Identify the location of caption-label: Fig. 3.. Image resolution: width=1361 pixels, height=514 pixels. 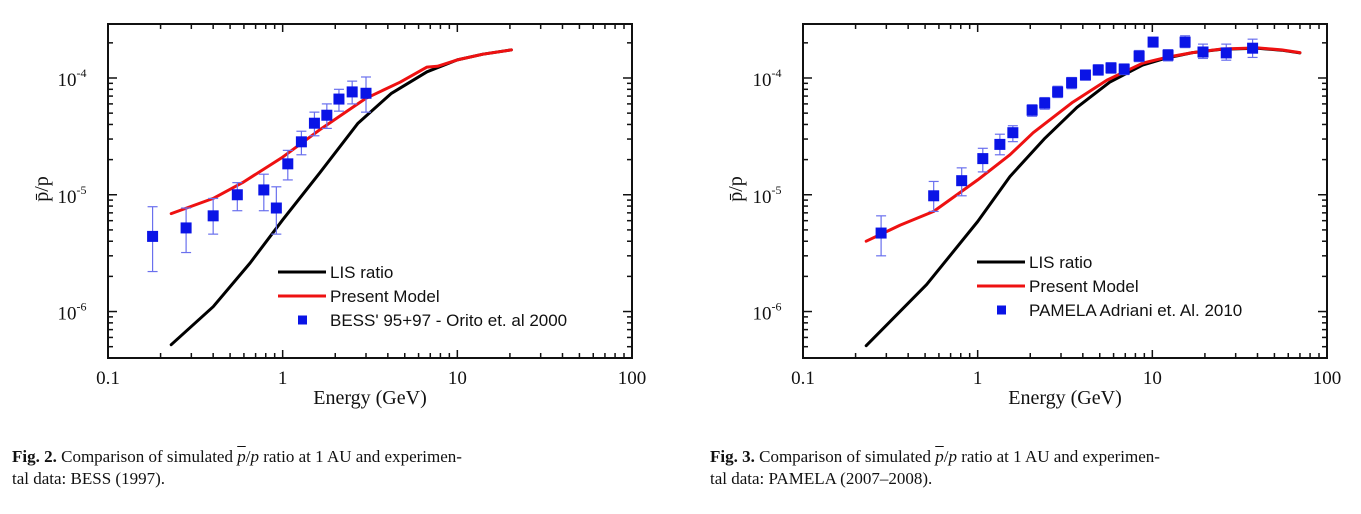
(732, 456).